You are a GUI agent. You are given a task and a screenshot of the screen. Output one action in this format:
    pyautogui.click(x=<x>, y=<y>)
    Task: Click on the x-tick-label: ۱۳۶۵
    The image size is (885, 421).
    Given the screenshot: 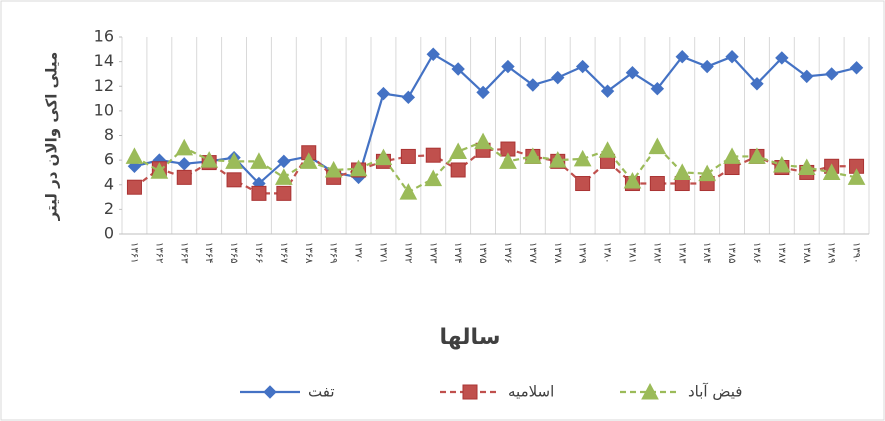 What is the action you would take?
    pyautogui.click(x=233, y=252)
    